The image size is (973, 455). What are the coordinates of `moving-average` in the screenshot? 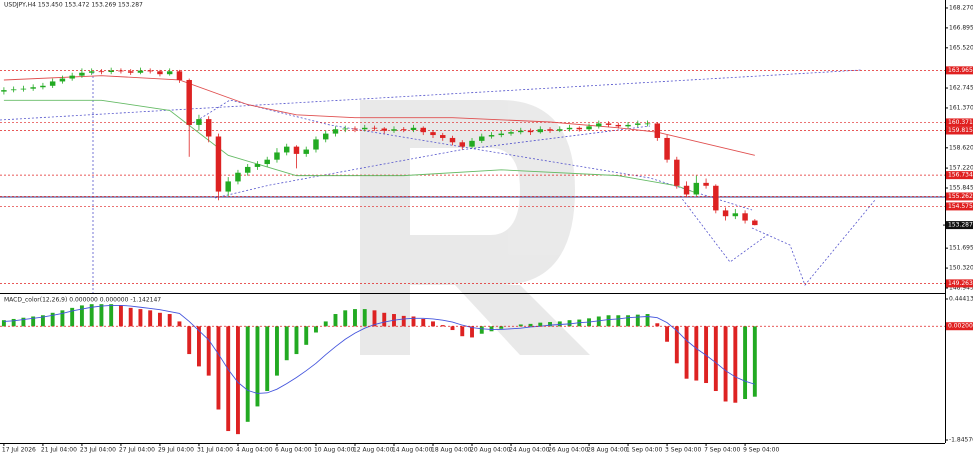 It's located at (379, 115).